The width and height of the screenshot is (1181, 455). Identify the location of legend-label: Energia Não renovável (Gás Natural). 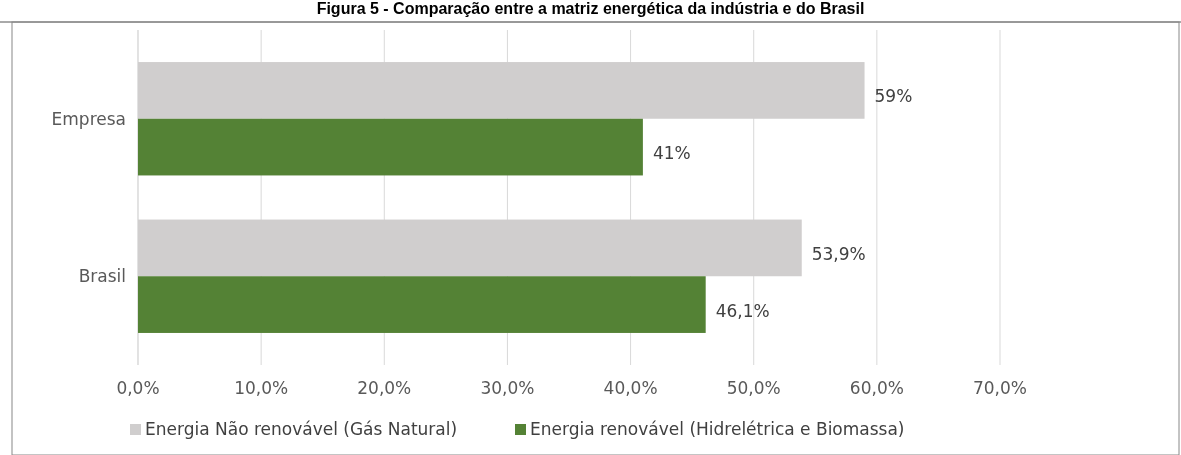
(301, 429).